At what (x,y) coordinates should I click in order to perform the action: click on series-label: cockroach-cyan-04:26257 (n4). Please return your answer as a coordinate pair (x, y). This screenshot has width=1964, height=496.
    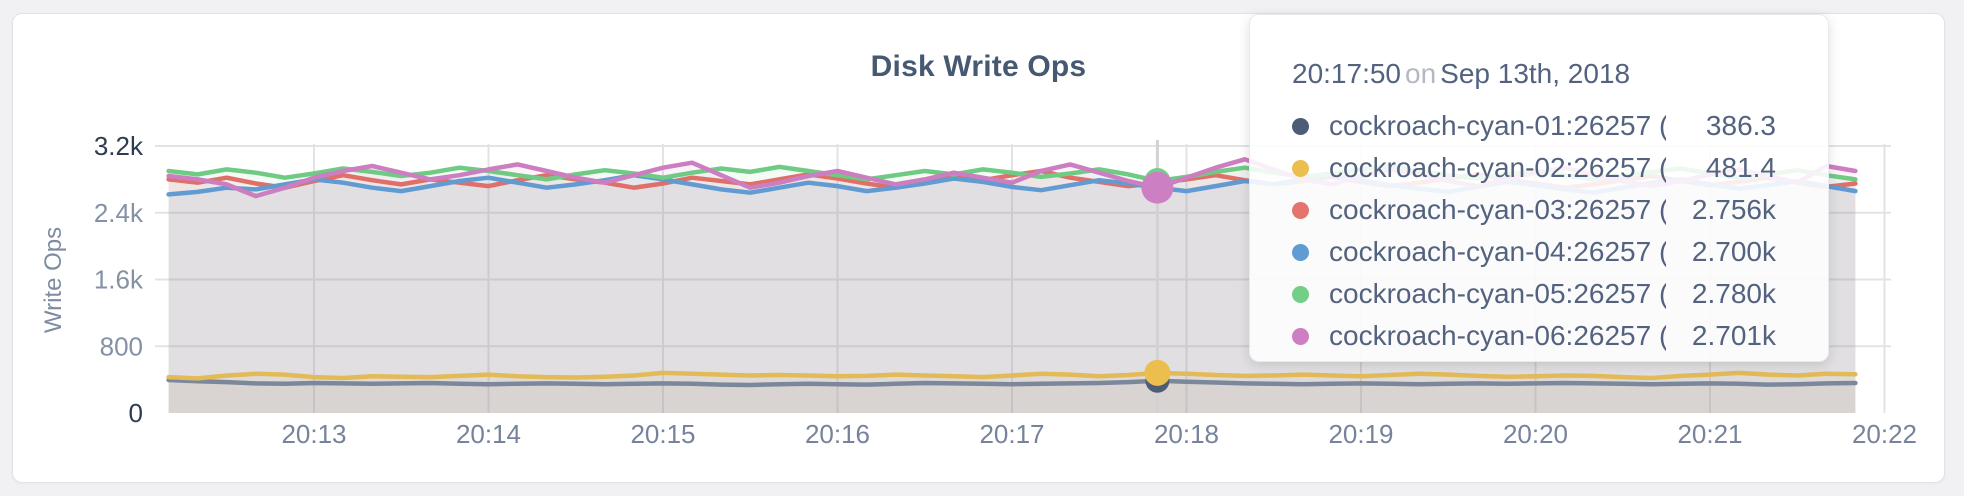
    Looking at the image, I should click on (1497, 251).